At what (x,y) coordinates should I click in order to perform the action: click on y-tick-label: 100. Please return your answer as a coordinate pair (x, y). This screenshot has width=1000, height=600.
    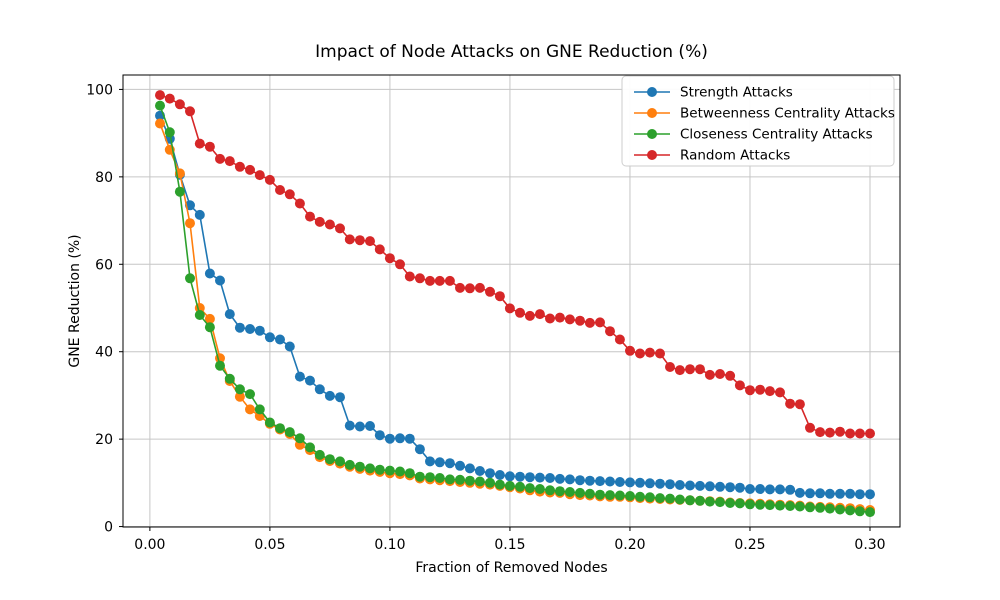
    Looking at the image, I should click on (99, 90).